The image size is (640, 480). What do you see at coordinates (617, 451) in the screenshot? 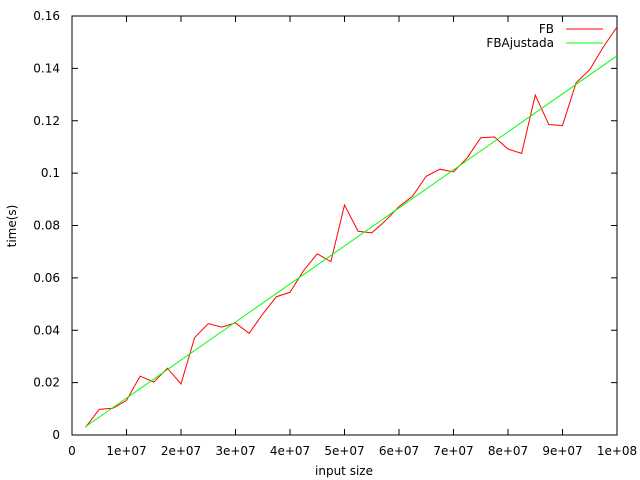
I see `x-tick-label: 1e+08` at bounding box center [617, 451].